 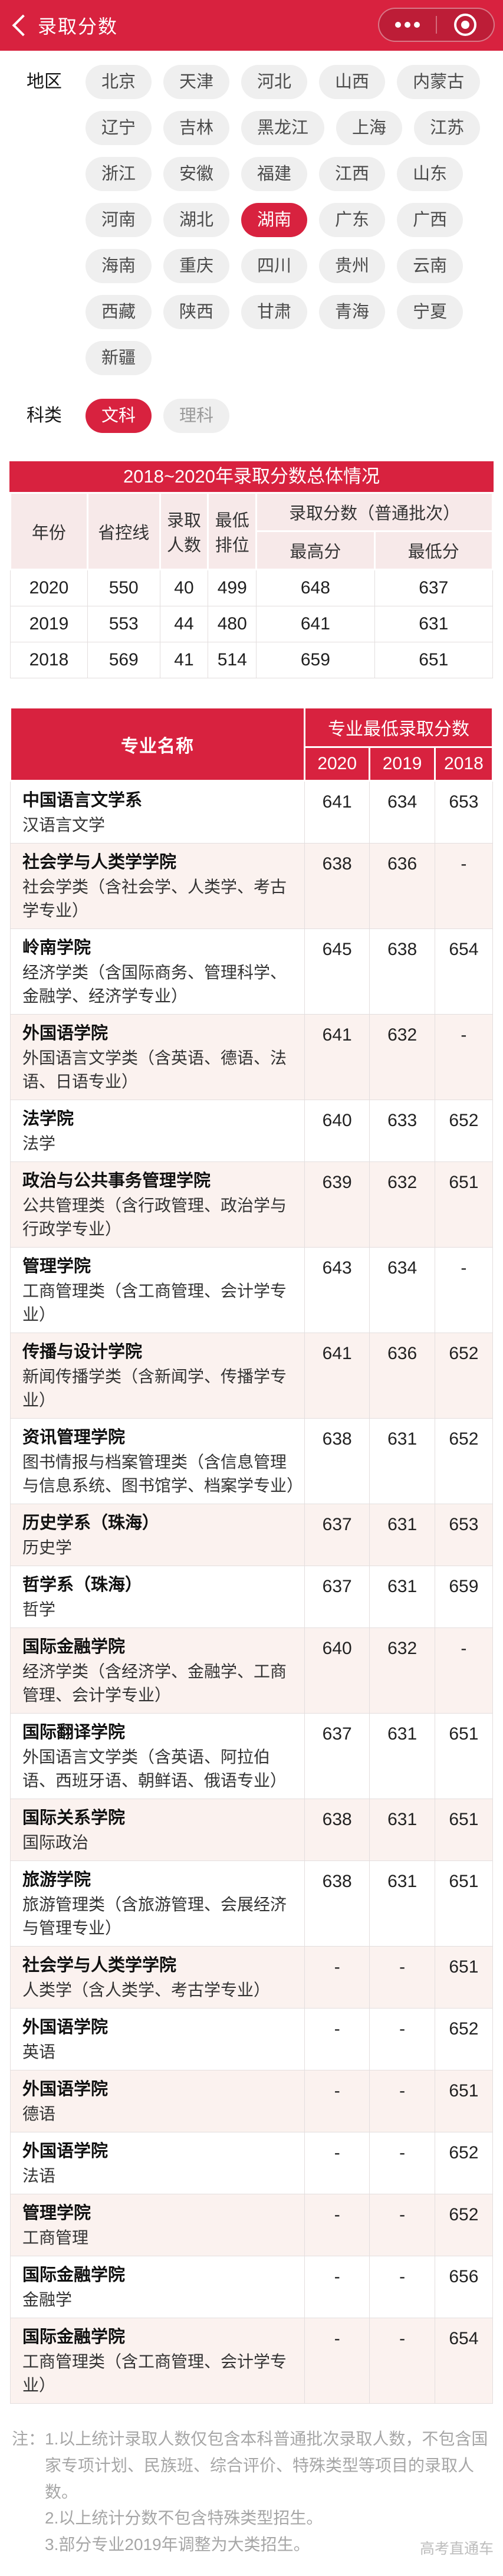 I want to click on region-pill-北京: 北京, so click(x=119, y=82).